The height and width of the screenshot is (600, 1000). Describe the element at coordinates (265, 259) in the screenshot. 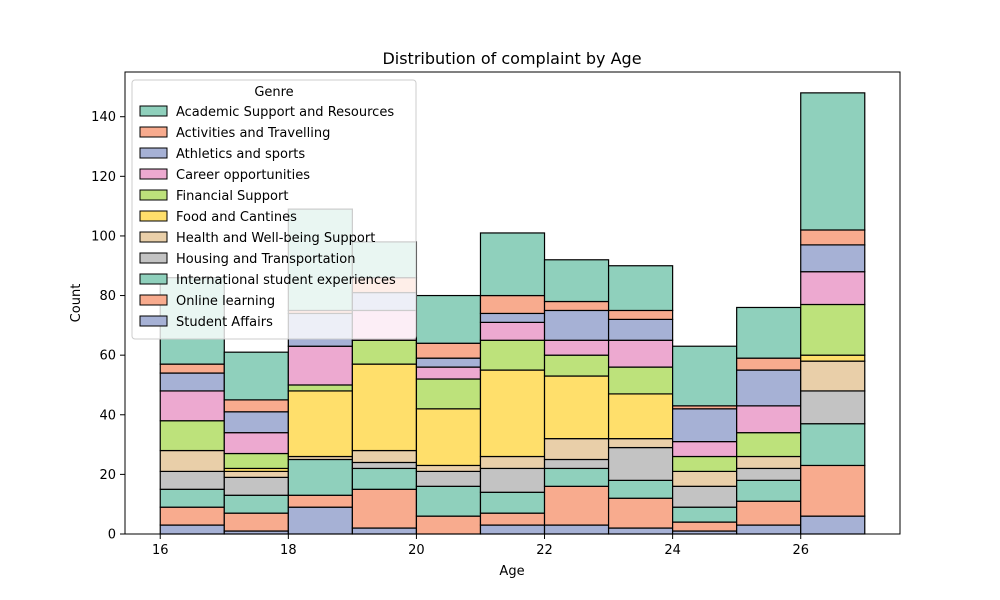

I see `legend-entry-label: Housing and Transportation` at that location.